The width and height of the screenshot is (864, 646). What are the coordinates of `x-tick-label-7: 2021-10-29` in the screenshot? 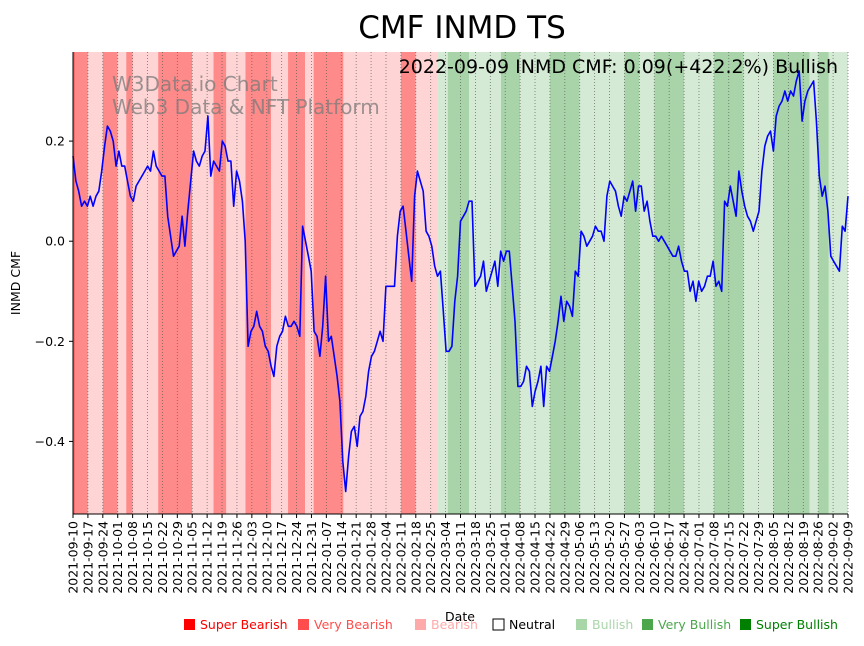 It's located at (177, 557).